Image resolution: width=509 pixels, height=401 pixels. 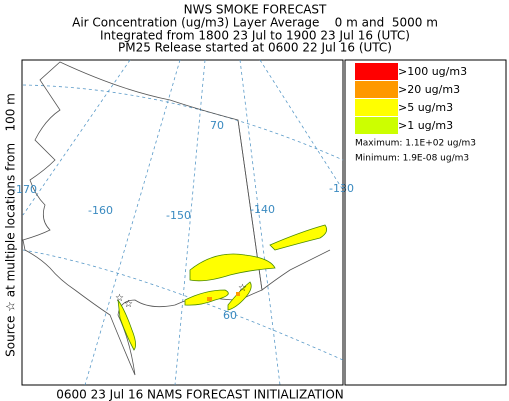 I want to click on lon-label: -170, so click(x=24, y=189).